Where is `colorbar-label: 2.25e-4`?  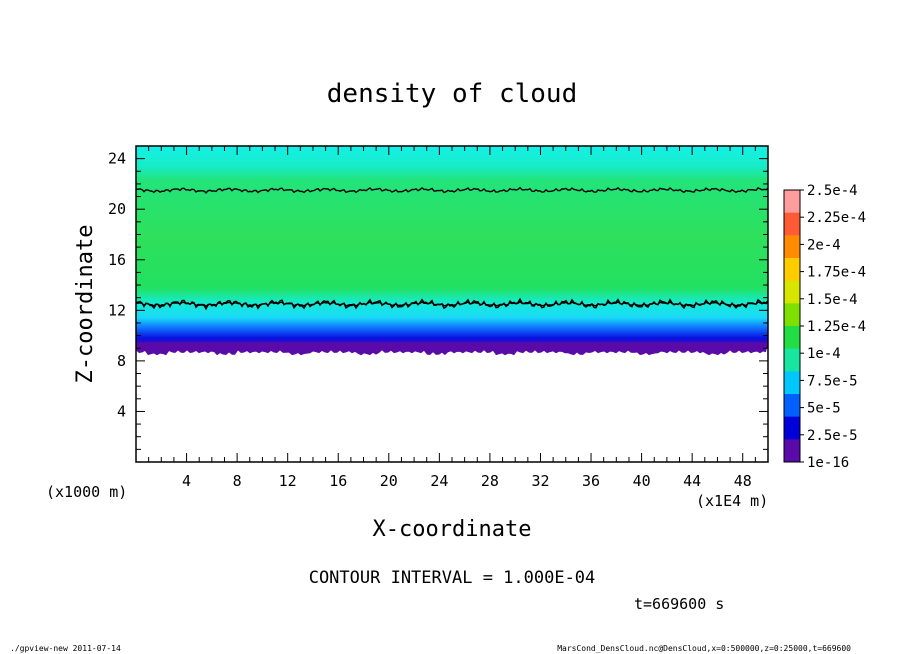 colorbar-label: 2.25e-4 is located at coordinates (836, 218).